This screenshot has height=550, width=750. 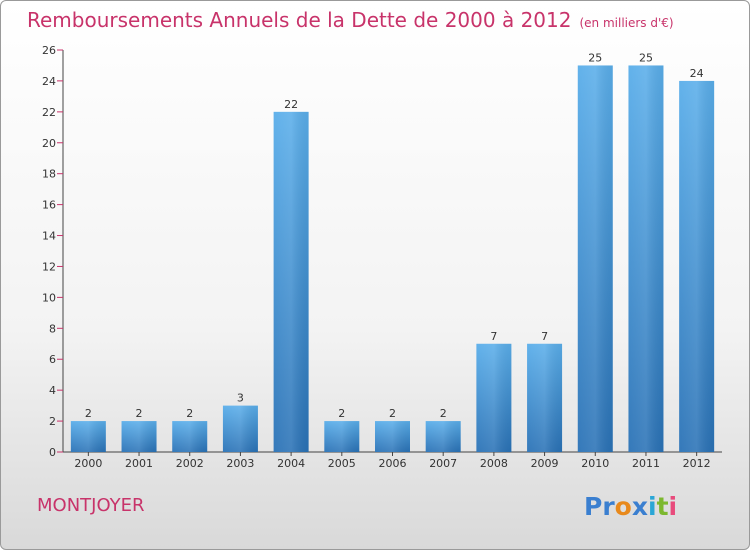 I want to click on proxiti-logo: Proxiti, so click(x=630, y=506).